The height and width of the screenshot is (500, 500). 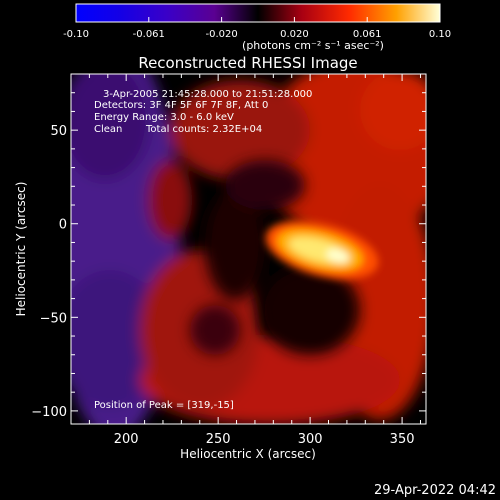 What do you see at coordinates (203, 129) in the screenshot?
I see `annotation-total-counts: Total counts: 2.32E+04` at bounding box center [203, 129].